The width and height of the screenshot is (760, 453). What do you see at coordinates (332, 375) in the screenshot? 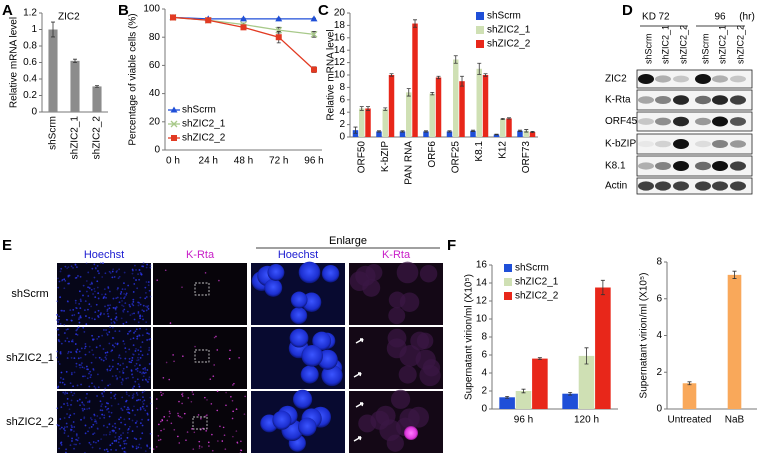
I see `nucleus` at bounding box center [332, 375].